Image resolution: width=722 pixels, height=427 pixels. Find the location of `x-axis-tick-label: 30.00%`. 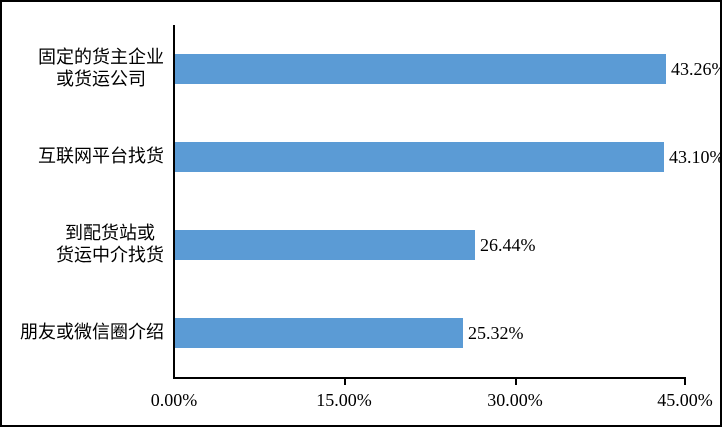

x-axis-tick-label: 30.00% is located at coordinates (515, 400).